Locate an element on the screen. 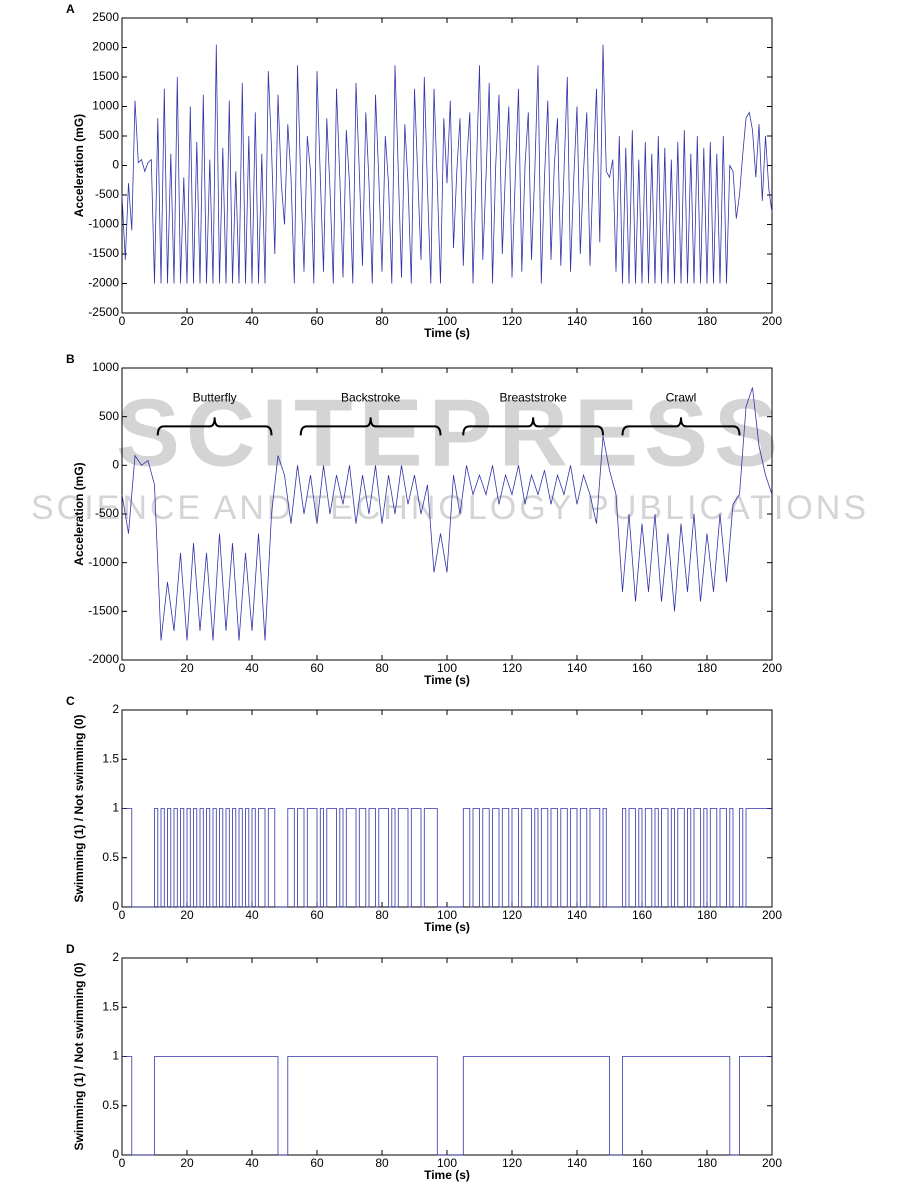 The image size is (901, 1188). panel-label: D is located at coordinates (70, 949).